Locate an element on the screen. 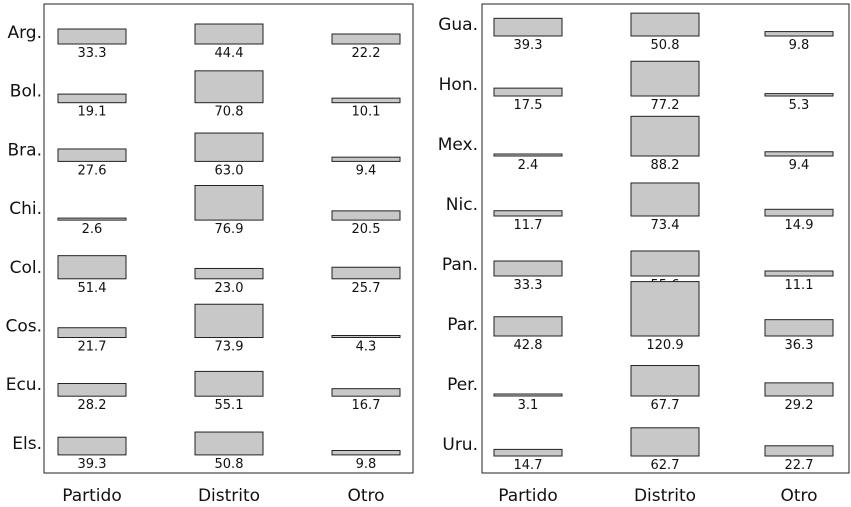 The width and height of the screenshot is (851, 507). value-label: 2.4 is located at coordinates (528, 165).